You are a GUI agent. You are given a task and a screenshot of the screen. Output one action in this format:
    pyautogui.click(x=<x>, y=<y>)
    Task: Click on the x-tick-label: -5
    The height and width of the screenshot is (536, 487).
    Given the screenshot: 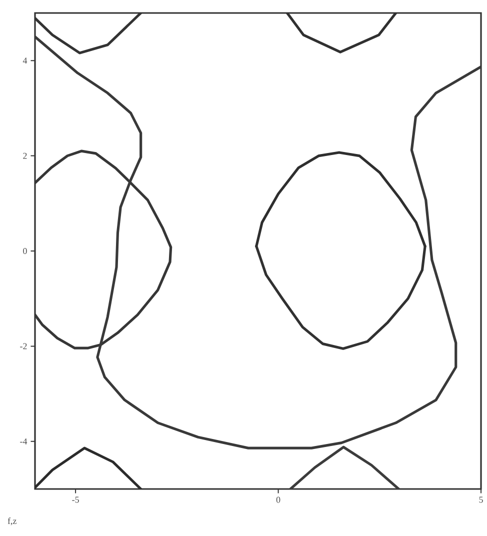 What is the action you would take?
    pyautogui.click(x=76, y=499)
    